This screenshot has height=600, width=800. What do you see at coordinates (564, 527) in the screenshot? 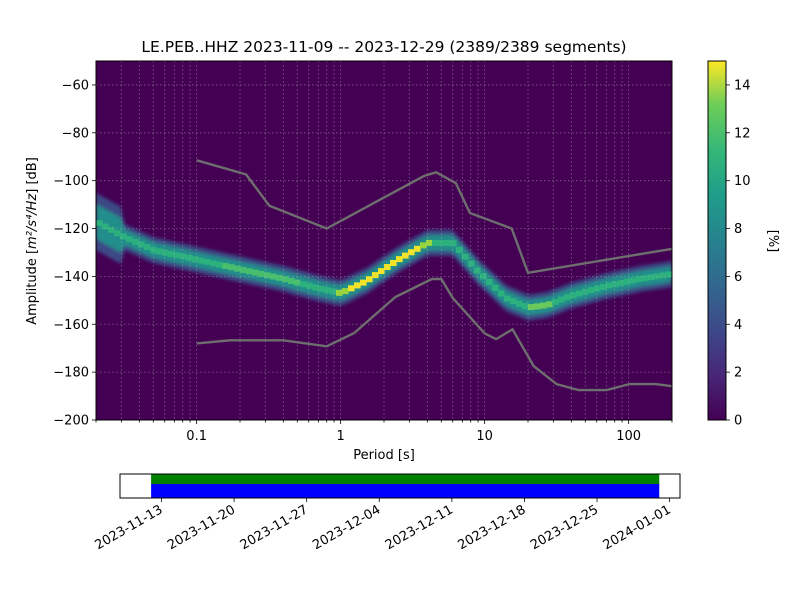
I see `time-tick-label: 2023-12-25` at bounding box center [564, 527].